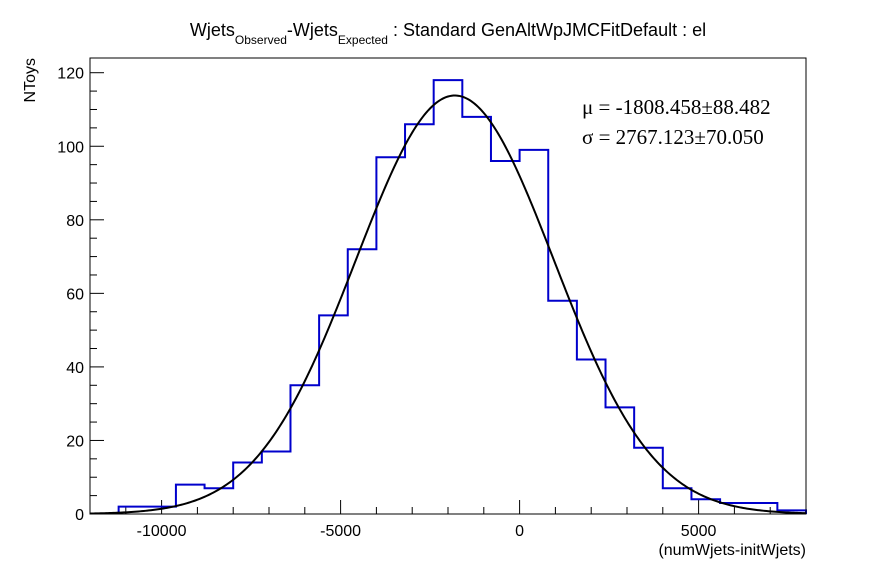 The image size is (896, 572). Describe the element at coordinates (162, 531) in the screenshot. I see `x-tick-label: -10000` at that location.